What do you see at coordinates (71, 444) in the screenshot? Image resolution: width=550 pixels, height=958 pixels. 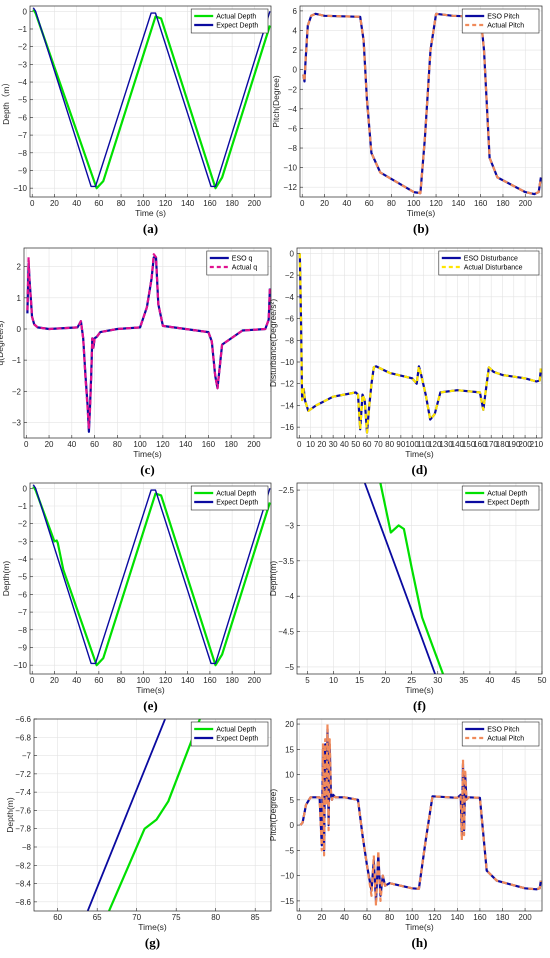 I see `x-tick-label-c: 40` at bounding box center [71, 444].